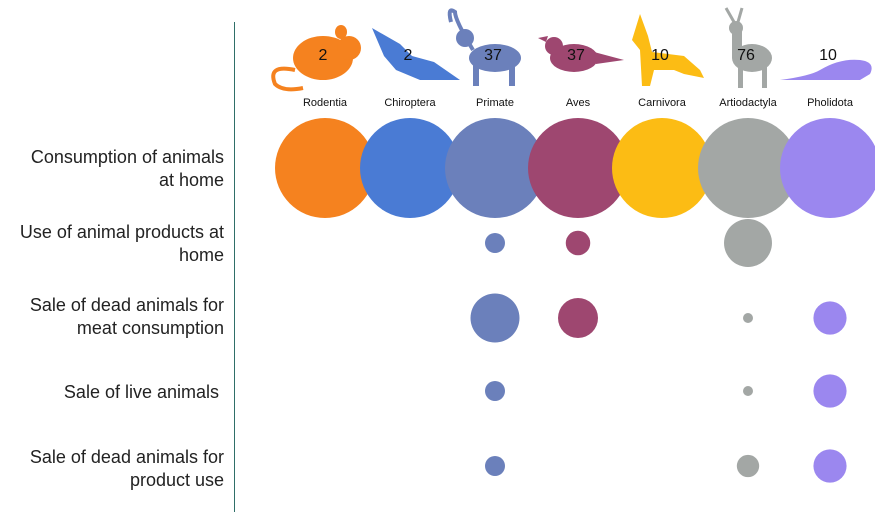 The height and width of the screenshot is (512, 875). What do you see at coordinates (127, 168) in the screenshot?
I see `row-label-consumption-home: Consumption of animals at home` at bounding box center [127, 168].